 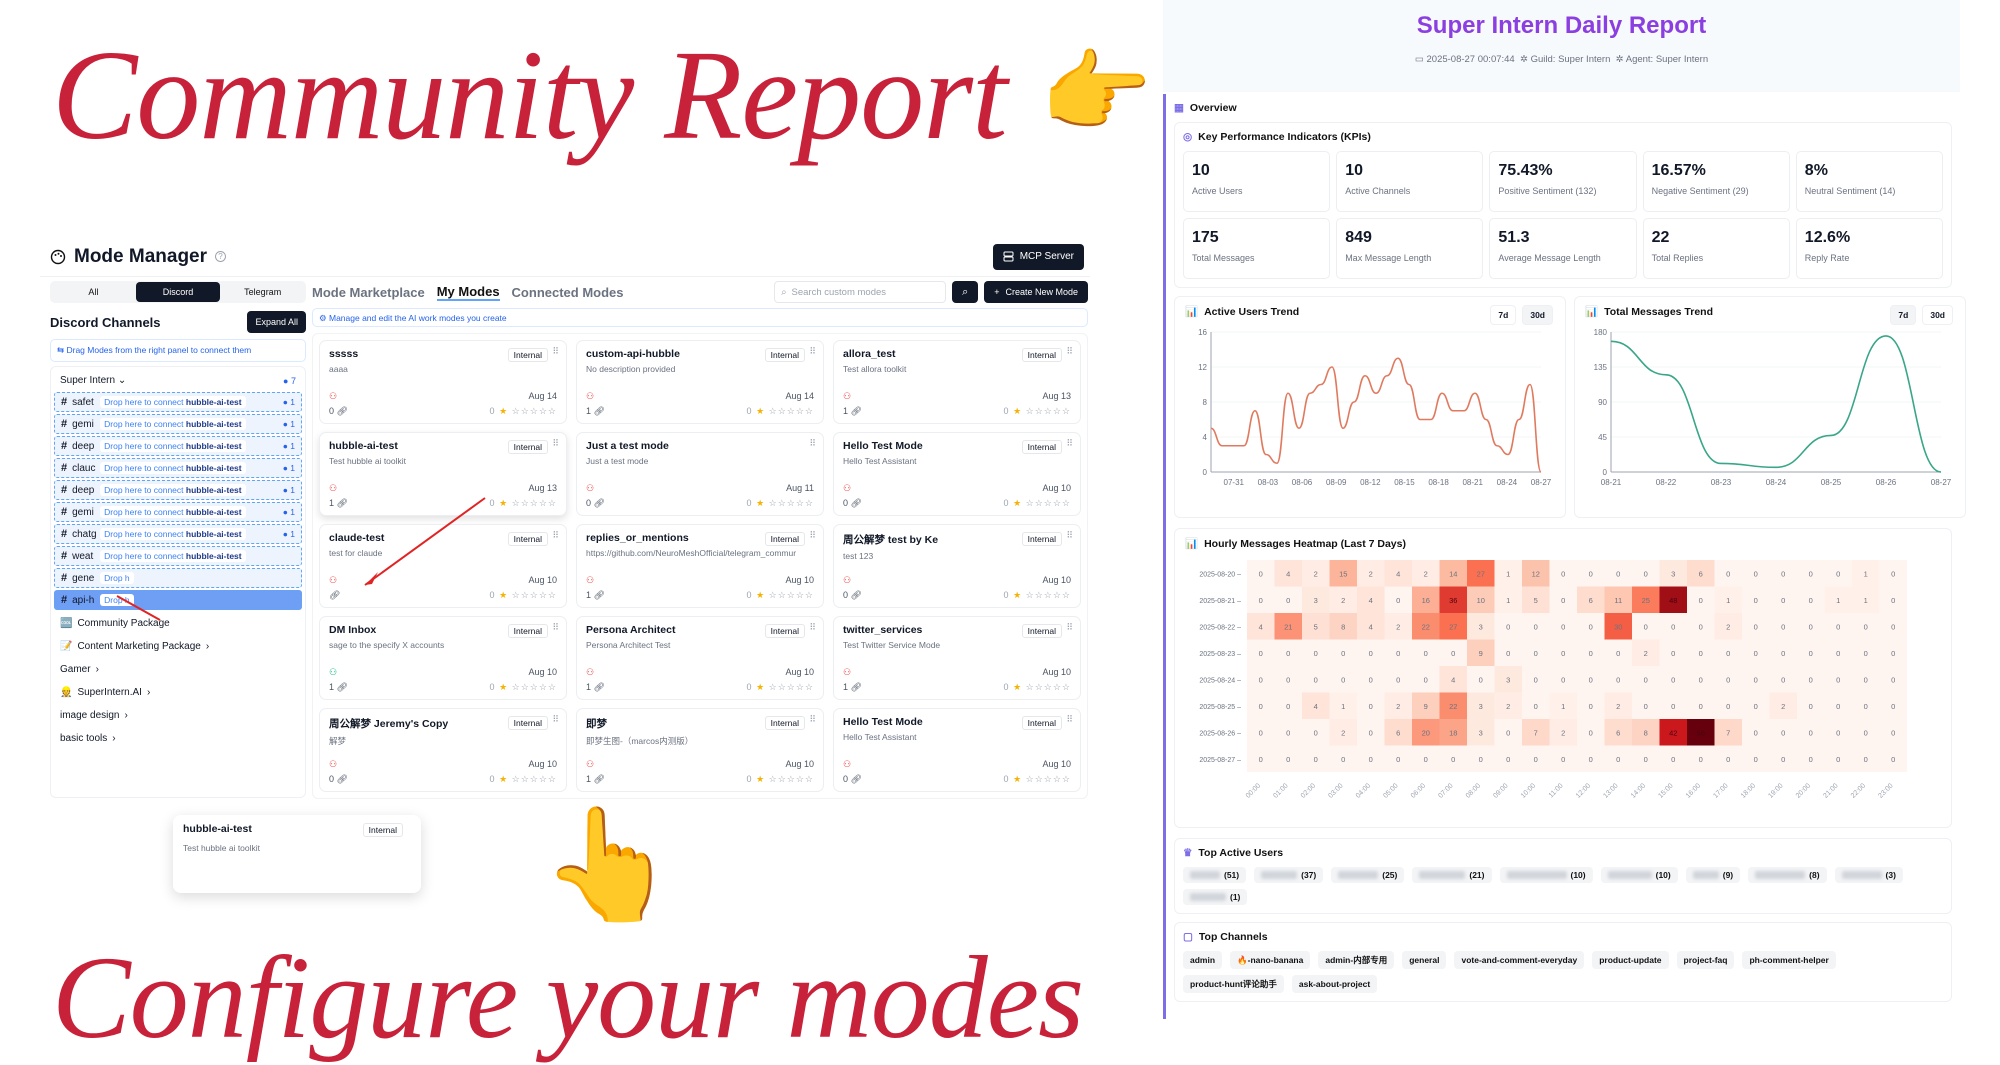 What do you see at coordinates (1705, 960) in the screenshot?
I see `top-channel-chip: project-faq` at bounding box center [1705, 960].